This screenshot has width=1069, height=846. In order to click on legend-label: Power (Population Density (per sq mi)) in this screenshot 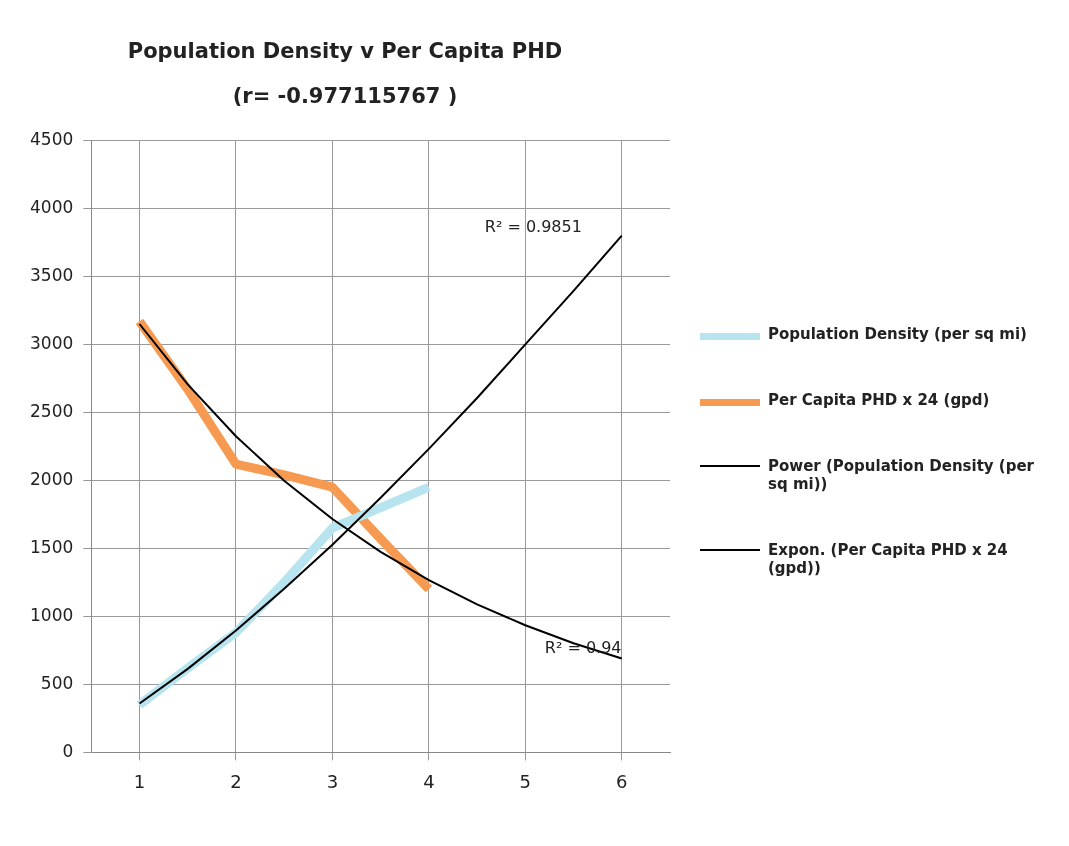, I will do `click(901, 475)`.